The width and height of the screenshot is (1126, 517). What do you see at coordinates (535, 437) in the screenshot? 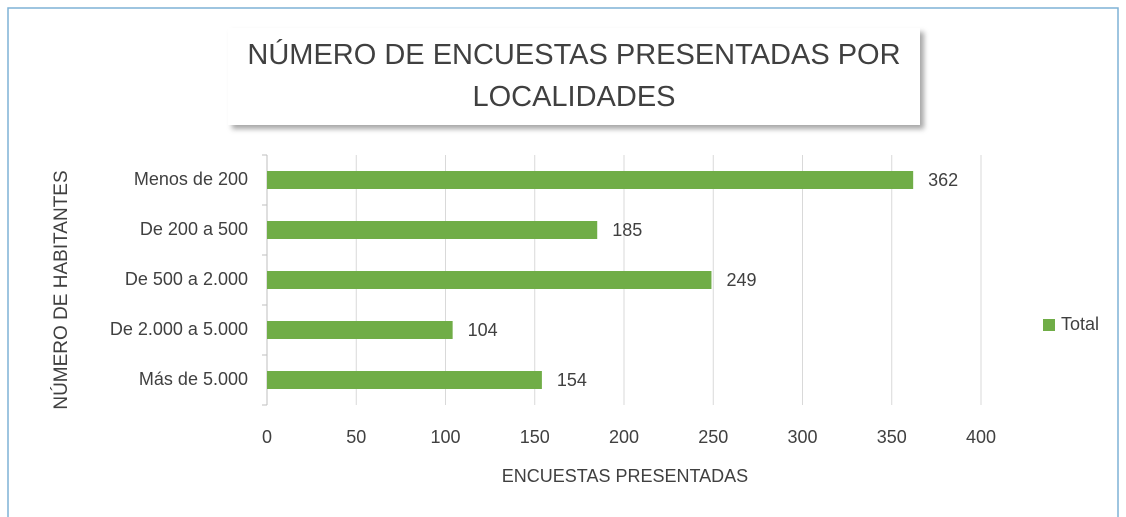
I see `x-tick-label: 150` at bounding box center [535, 437].